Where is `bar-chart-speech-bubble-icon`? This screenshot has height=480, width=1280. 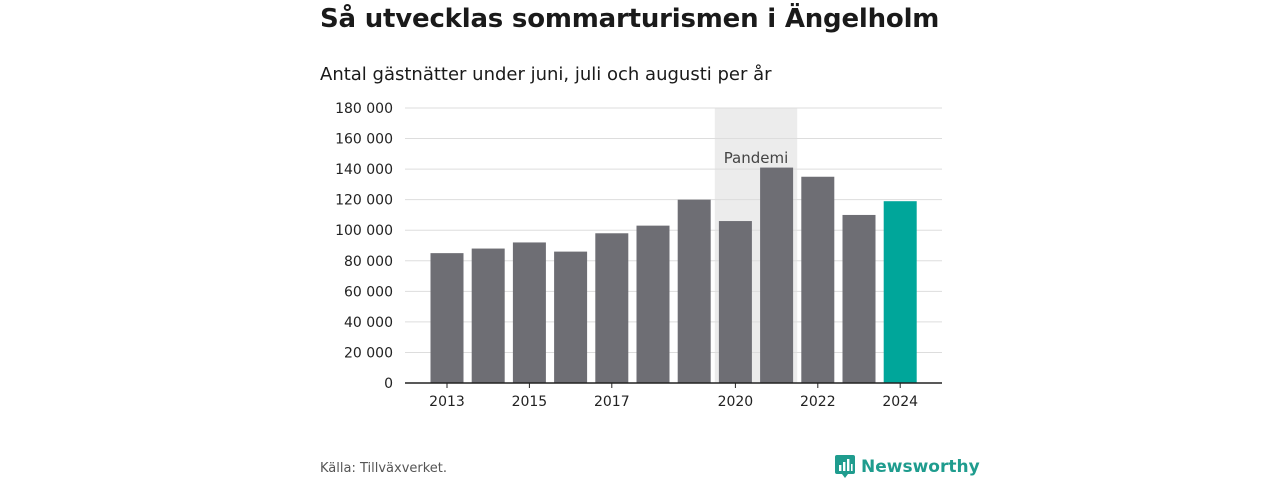 bar-chart-speech-bubble-icon is located at coordinates (845, 466).